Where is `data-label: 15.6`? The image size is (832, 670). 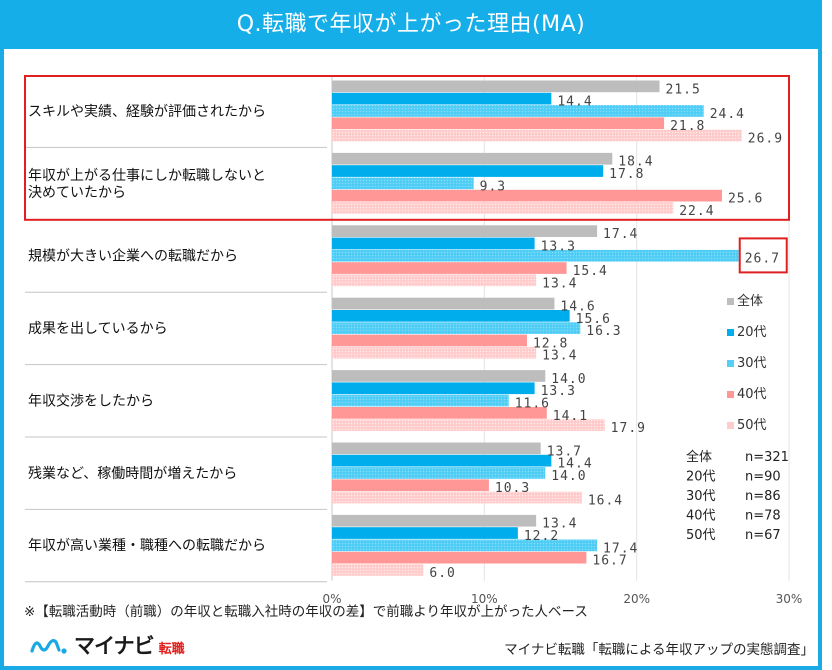 data-label: 15.6 is located at coordinates (593, 319).